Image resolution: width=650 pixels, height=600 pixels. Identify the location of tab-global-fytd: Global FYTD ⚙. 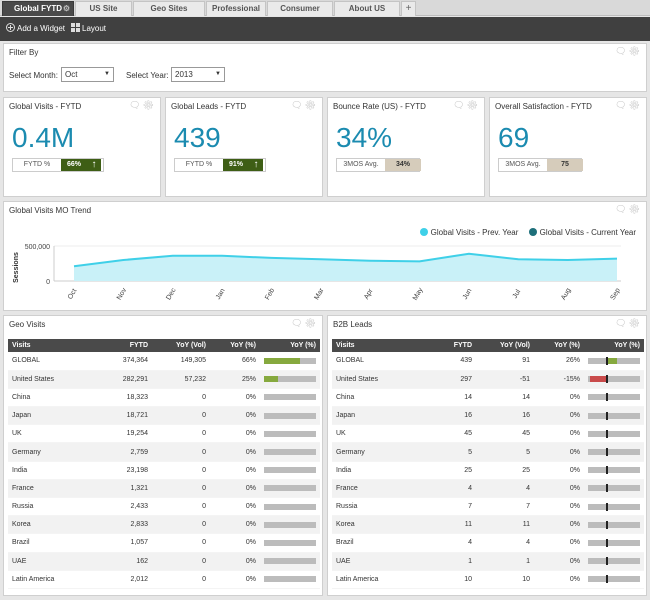
(38, 8).